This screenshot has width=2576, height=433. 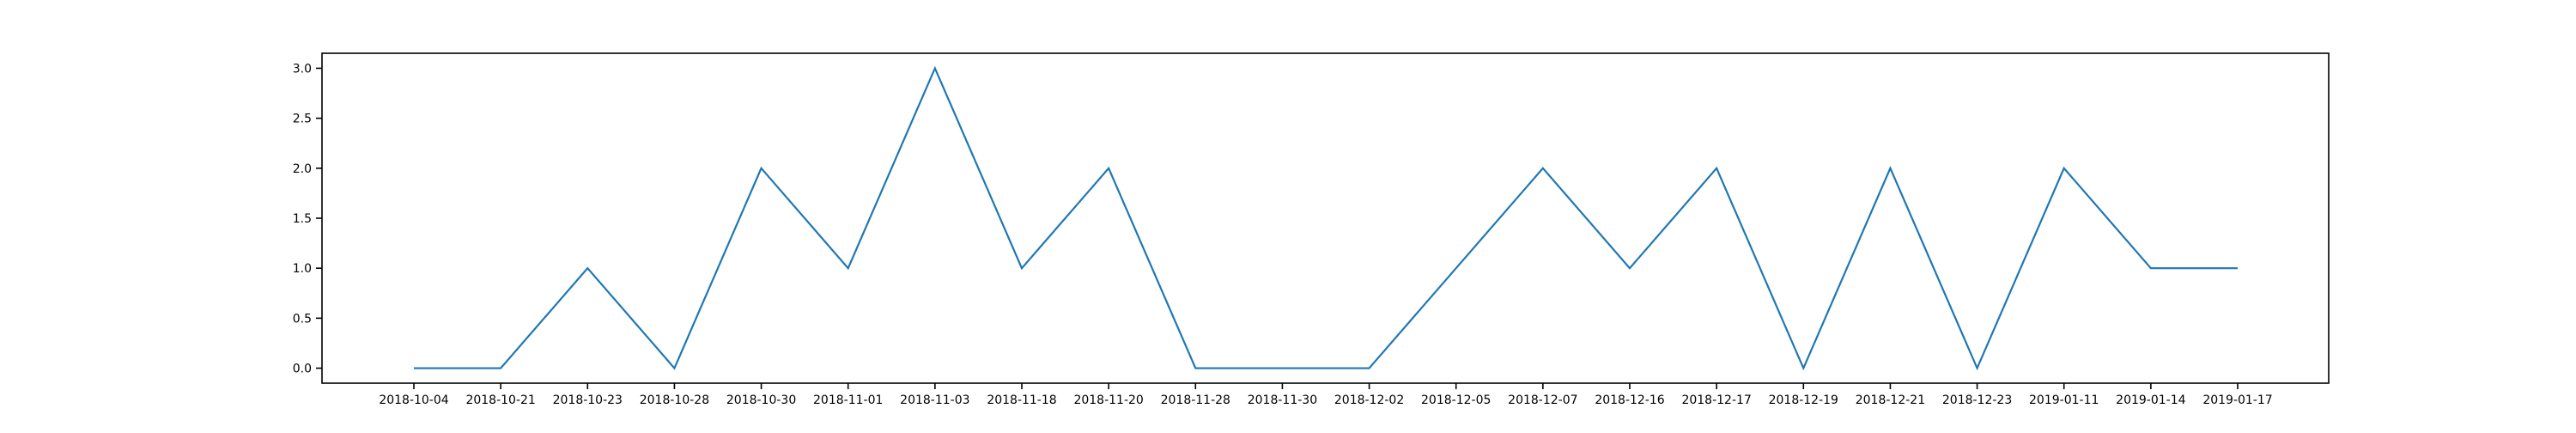 I want to click on x-tick-label: 2018-12-07, so click(x=1543, y=400).